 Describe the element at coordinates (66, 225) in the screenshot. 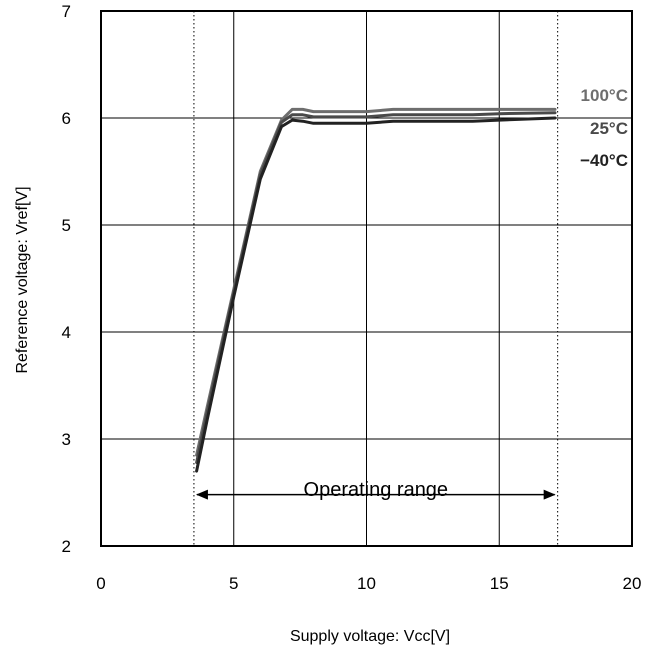

I see `y-tick-label: 5` at that location.